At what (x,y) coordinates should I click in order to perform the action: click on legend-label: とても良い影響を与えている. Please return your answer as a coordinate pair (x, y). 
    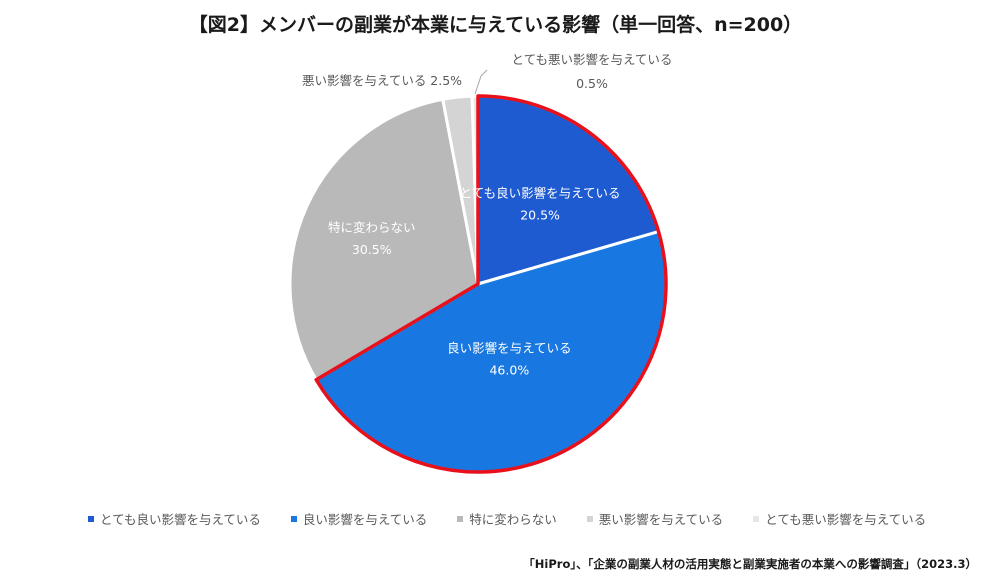
    Looking at the image, I should click on (180, 519).